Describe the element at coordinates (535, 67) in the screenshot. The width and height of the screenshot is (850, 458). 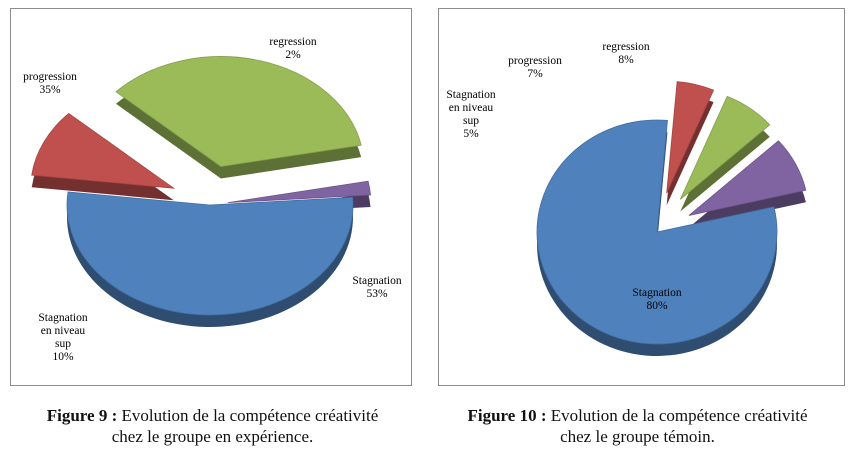
I see `slice-label-progression: progression 7%` at that location.